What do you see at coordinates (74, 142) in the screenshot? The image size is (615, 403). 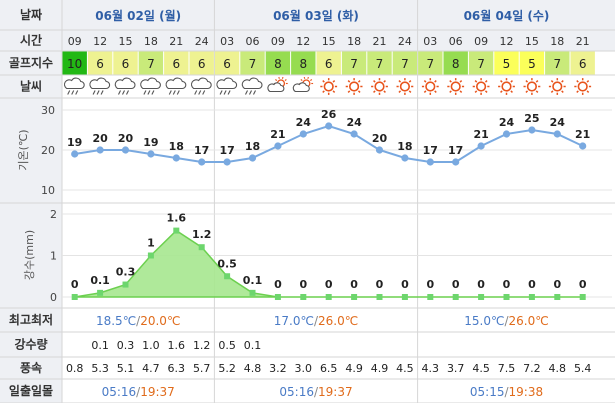 I see `temperature-data-label: 19` at bounding box center [74, 142].